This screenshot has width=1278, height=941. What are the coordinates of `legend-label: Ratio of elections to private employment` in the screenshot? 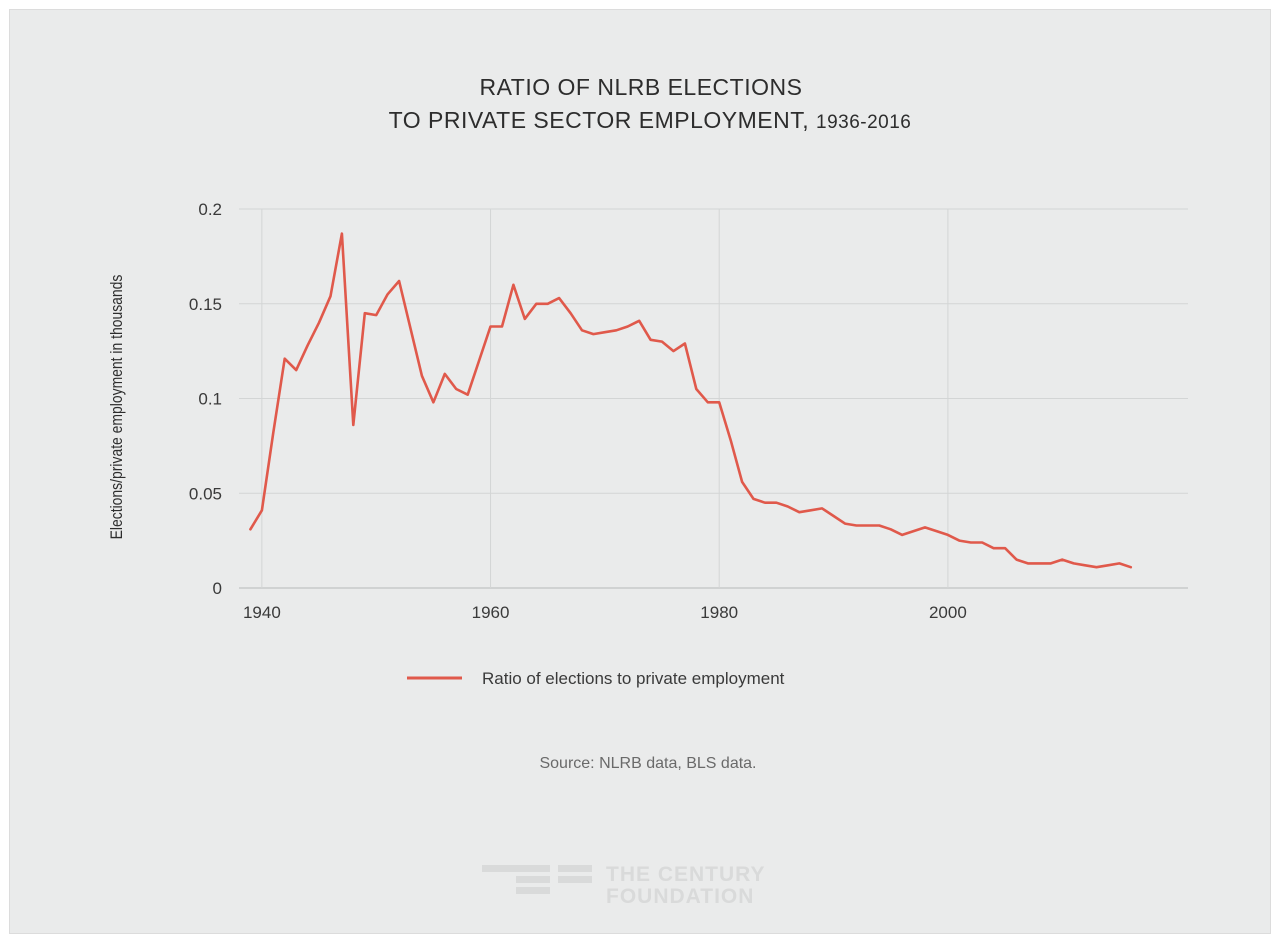 It's located at (633, 678).